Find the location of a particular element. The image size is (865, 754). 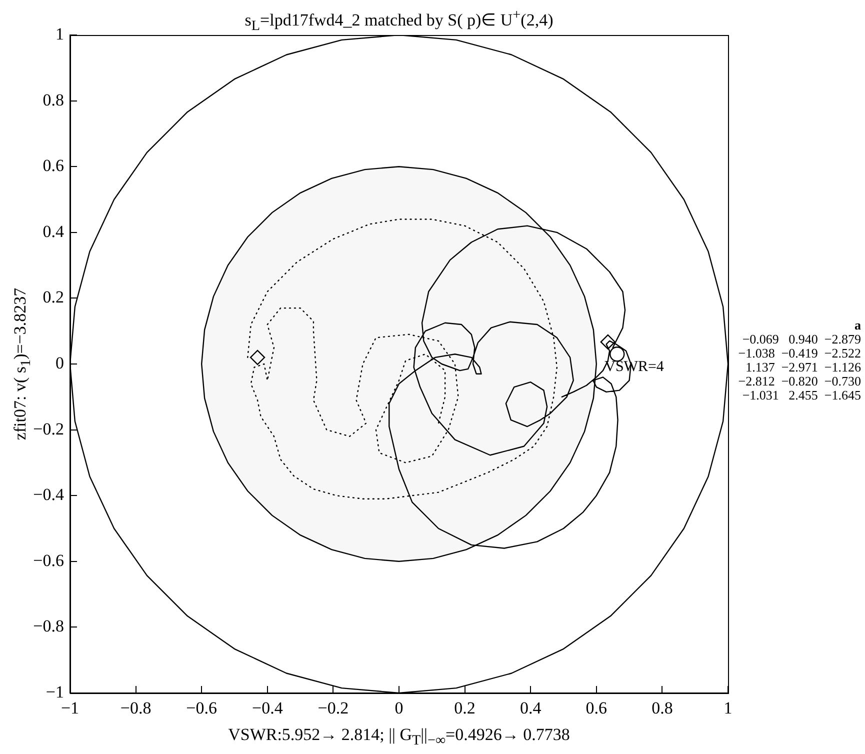

x-tick-label: 0.8 is located at coordinates (662, 708).